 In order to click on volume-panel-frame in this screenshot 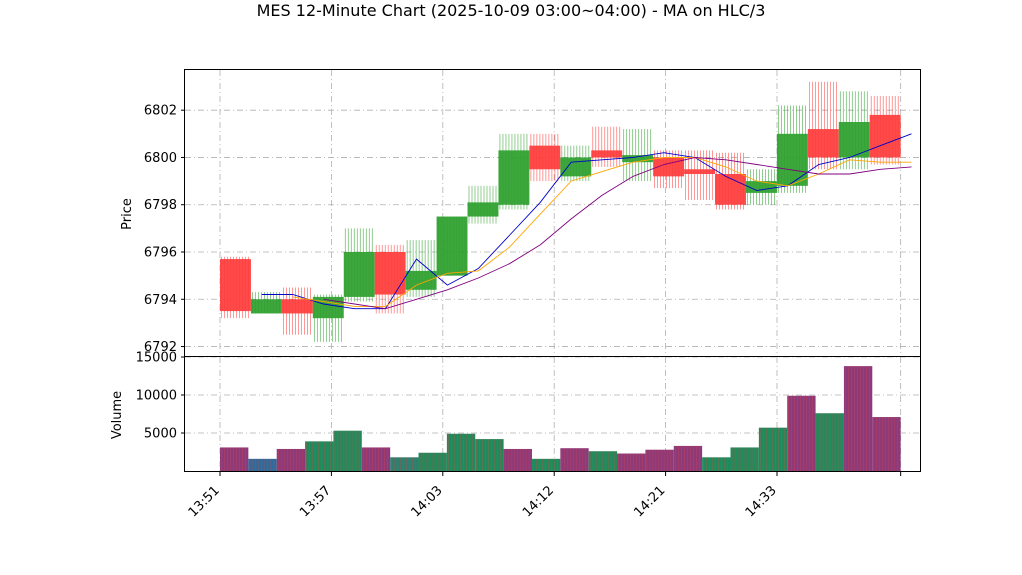, I will do `click(552, 414)`.